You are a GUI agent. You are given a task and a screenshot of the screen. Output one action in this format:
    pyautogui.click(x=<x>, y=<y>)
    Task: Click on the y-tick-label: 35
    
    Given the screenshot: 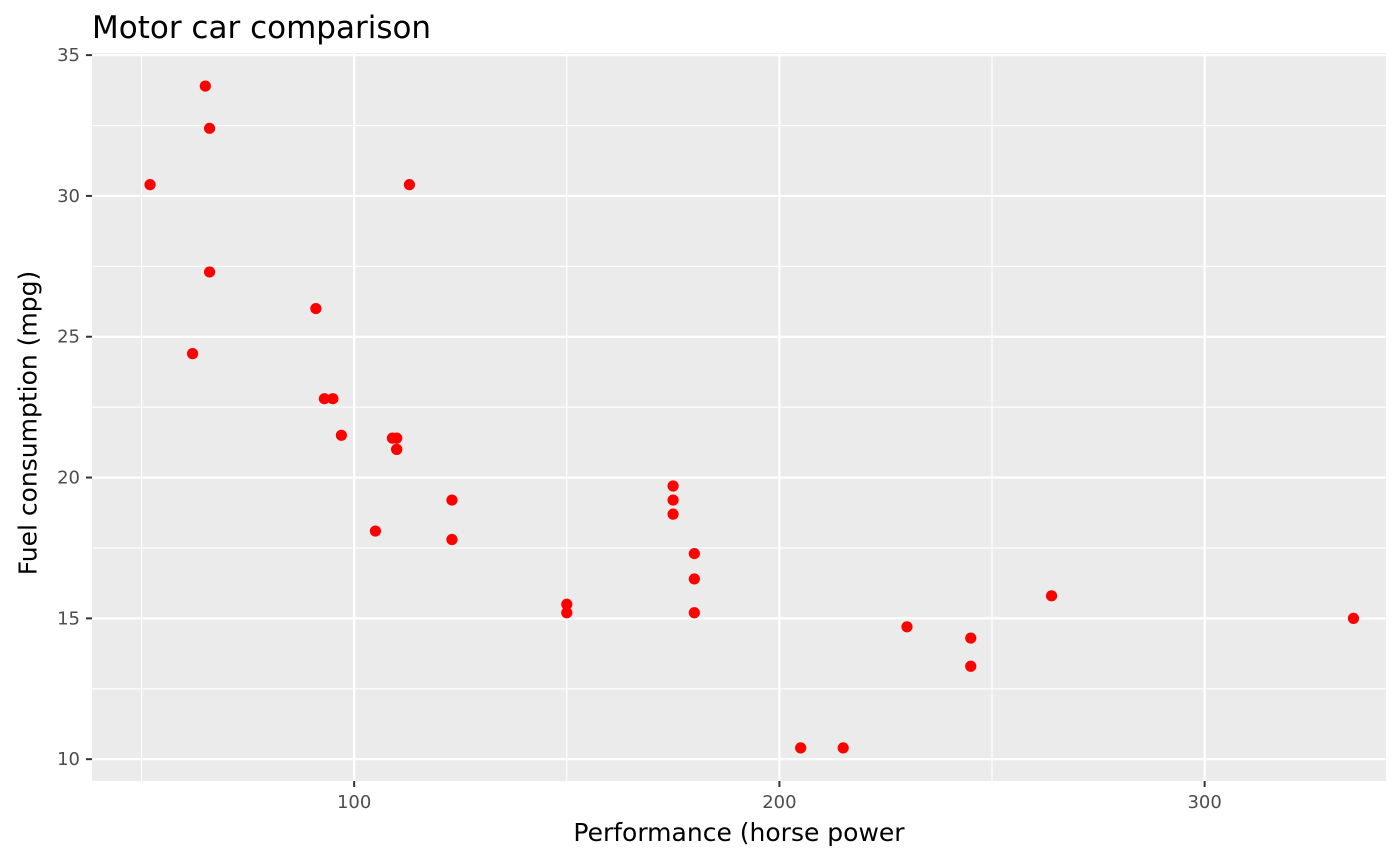 What is the action you would take?
    pyautogui.click(x=68, y=55)
    